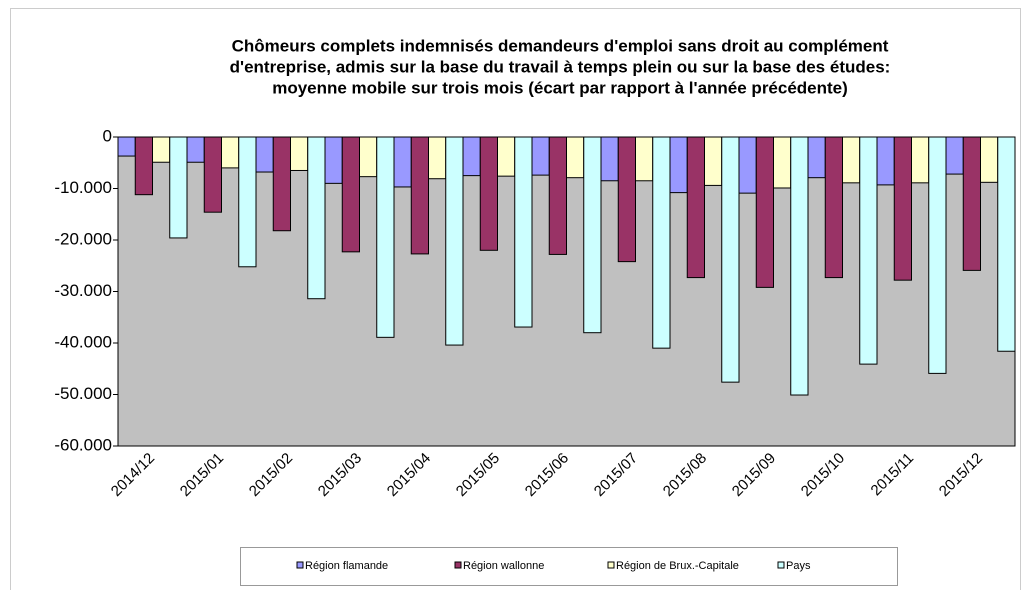  Describe the element at coordinates (616, 475) in the screenshot. I see `x-tick-label: 2015/07` at that location.